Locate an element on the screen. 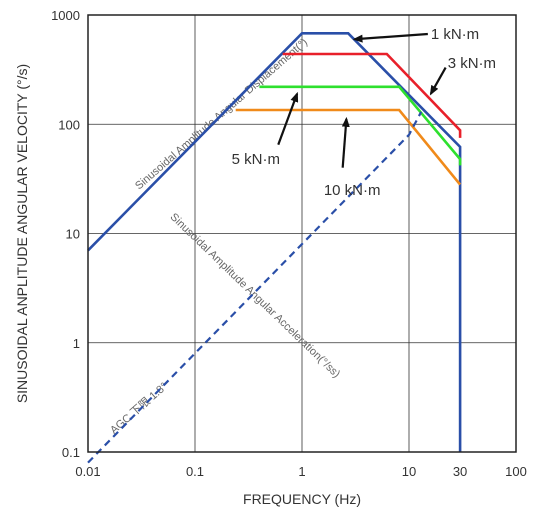 This screenshot has width=539, height=513. y-tick-label: 100 is located at coordinates (69, 124).